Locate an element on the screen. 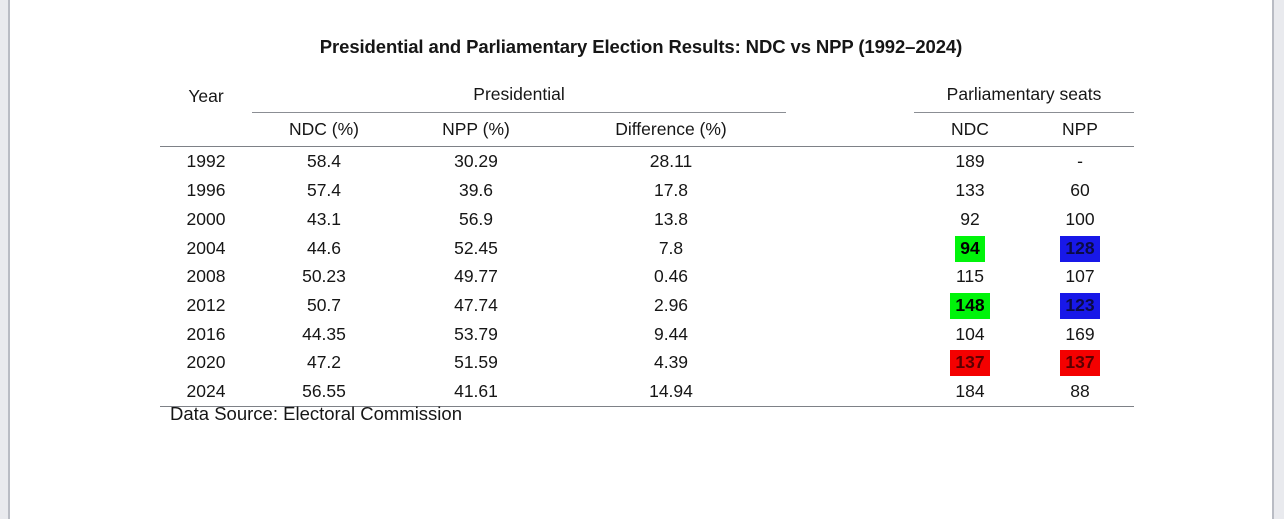 This screenshot has height=519, width=1284. cell-seats-npp: 100 is located at coordinates (1080, 218).